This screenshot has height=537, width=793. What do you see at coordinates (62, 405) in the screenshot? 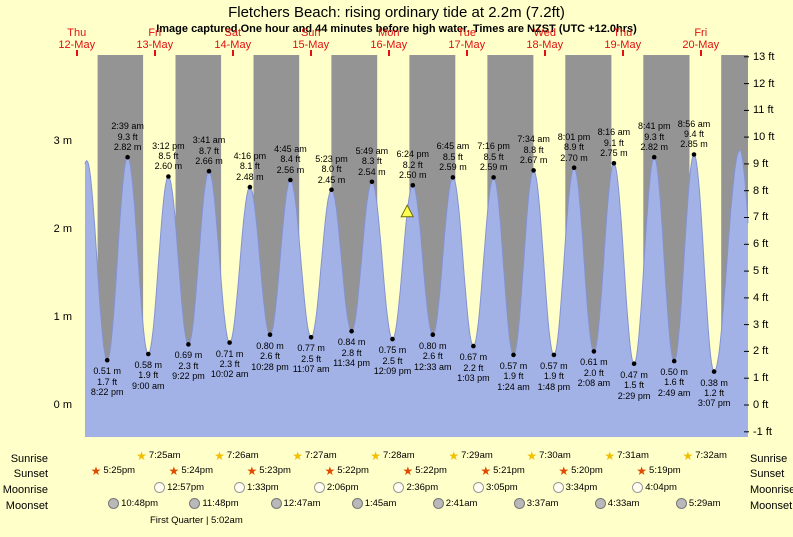
I see `meter-axis-label: 0 m` at bounding box center [62, 405].